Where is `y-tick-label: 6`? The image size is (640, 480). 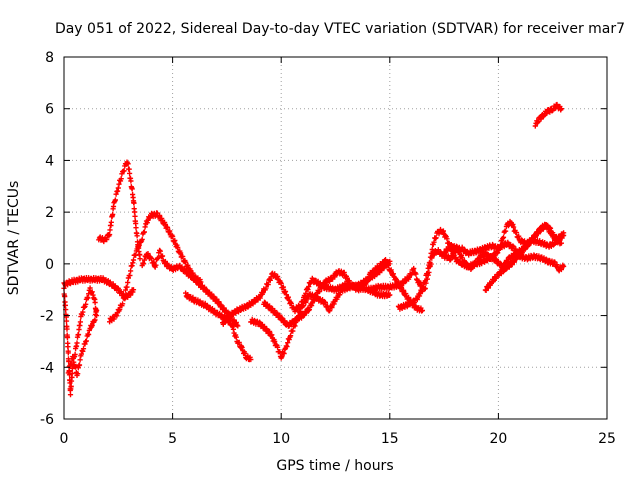
y-tick-label: 6 is located at coordinates (49, 110).